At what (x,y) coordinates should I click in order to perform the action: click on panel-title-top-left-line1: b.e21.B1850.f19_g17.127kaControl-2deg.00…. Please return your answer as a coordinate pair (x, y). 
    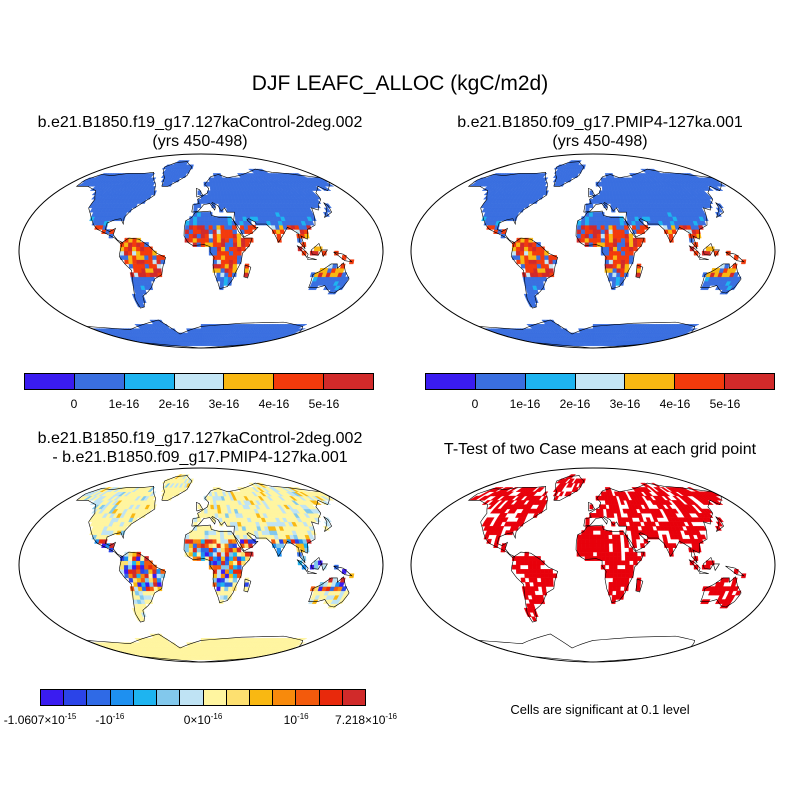
    Looking at the image, I should click on (200, 122).